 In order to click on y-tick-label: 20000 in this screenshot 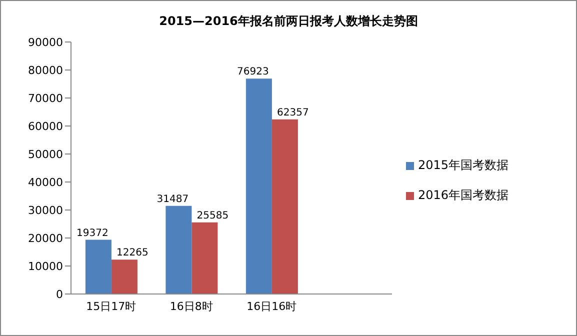, I will do `click(45, 238)`.